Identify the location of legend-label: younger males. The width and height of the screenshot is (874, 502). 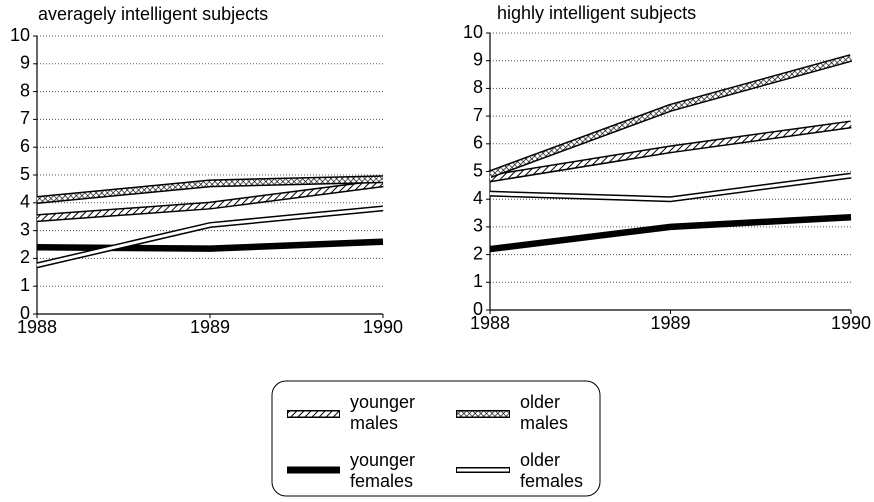
(383, 412).